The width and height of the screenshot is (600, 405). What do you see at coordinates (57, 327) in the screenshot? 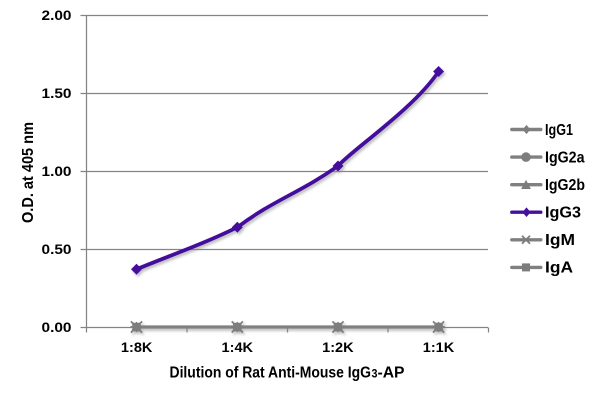
I see `svg-text: 0.00` at bounding box center [57, 327].